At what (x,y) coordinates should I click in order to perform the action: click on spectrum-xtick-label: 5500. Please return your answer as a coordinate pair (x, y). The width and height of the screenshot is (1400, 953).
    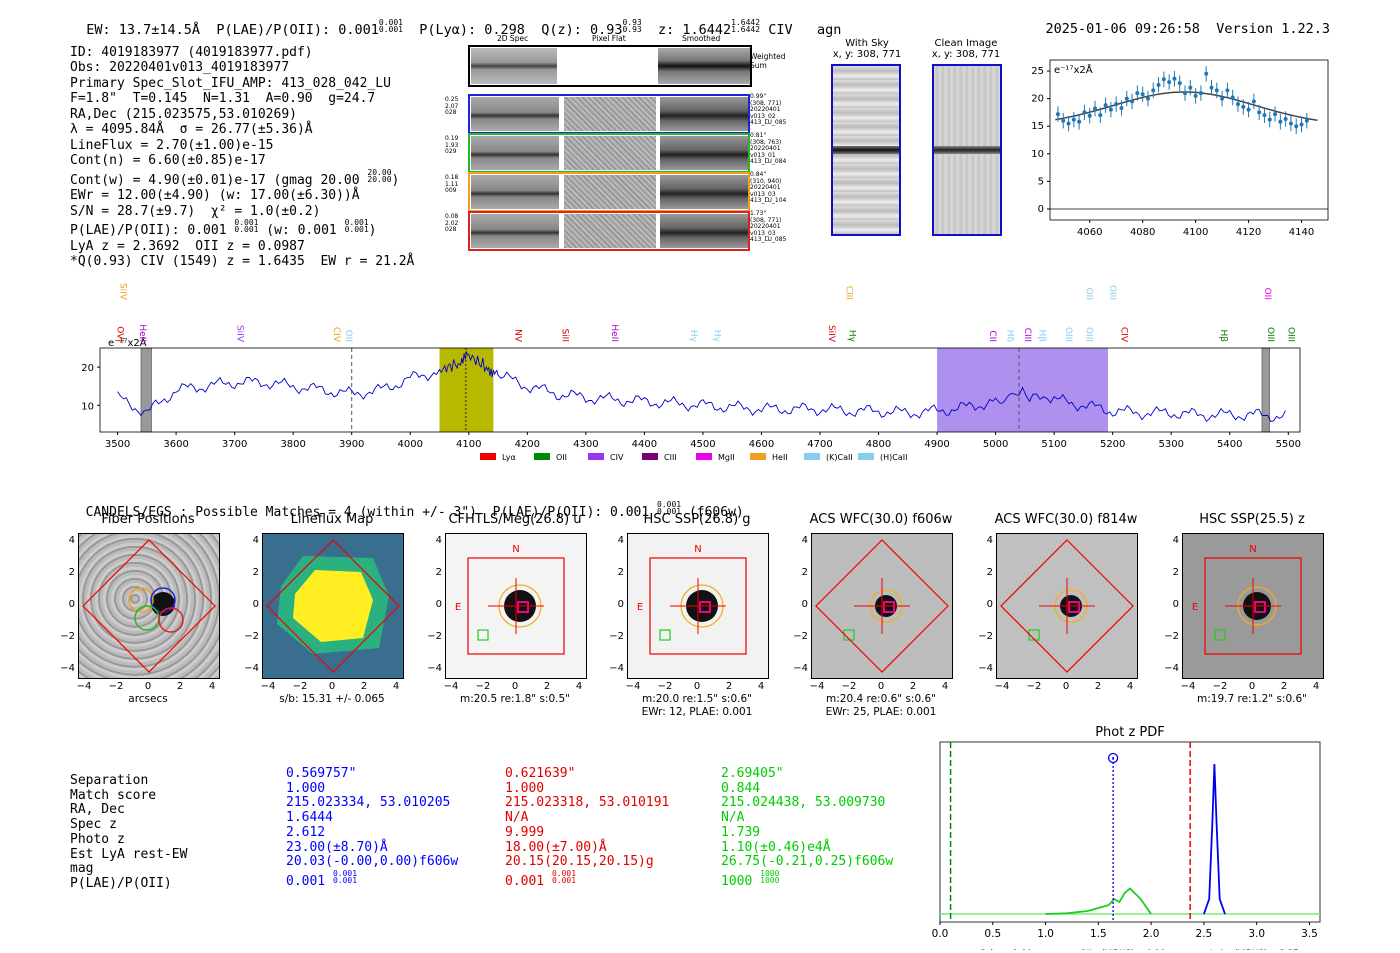
    Looking at the image, I should click on (1288, 444).